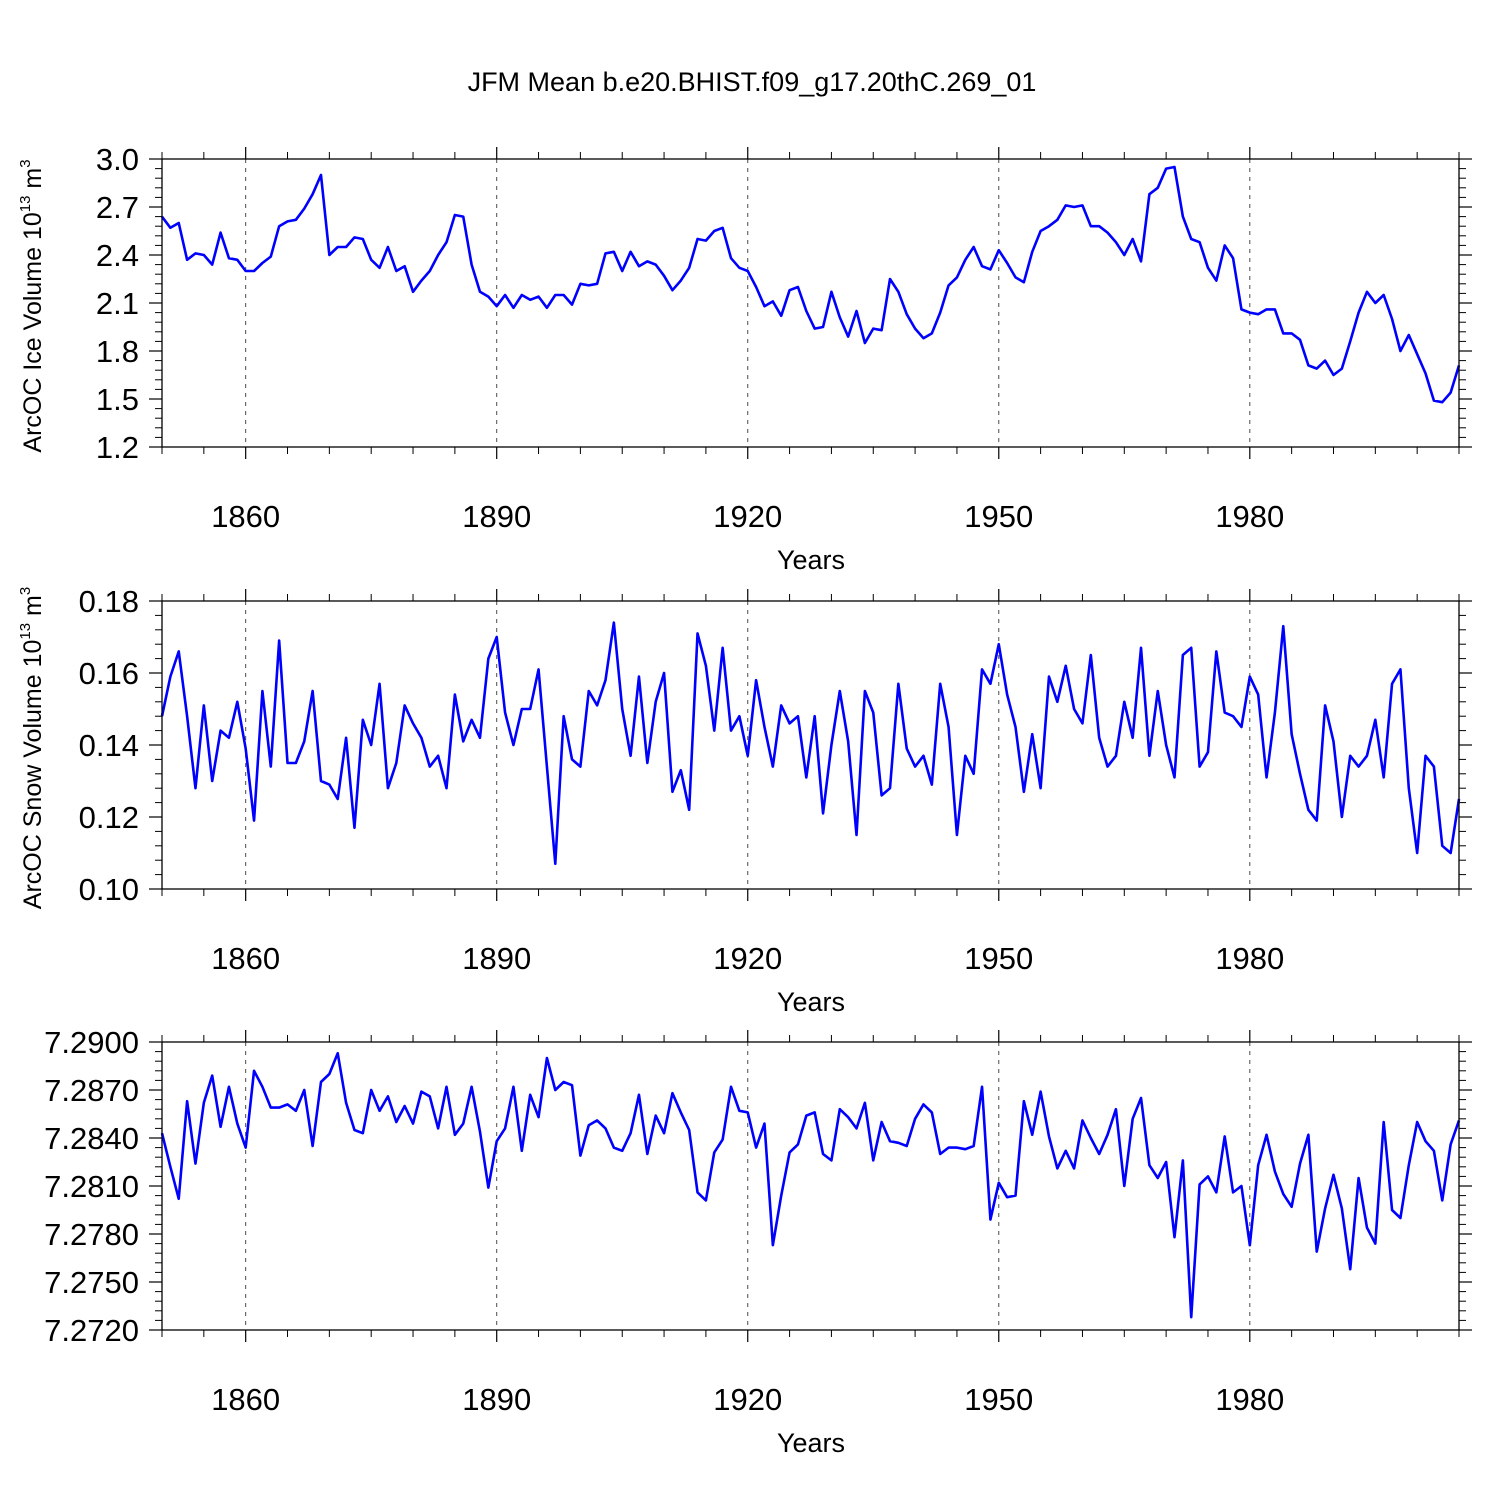  What do you see at coordinates (91, 1090) in the screenshot?
I see `y-tick-label: 7.2870` at bounding box center [91, 1090].